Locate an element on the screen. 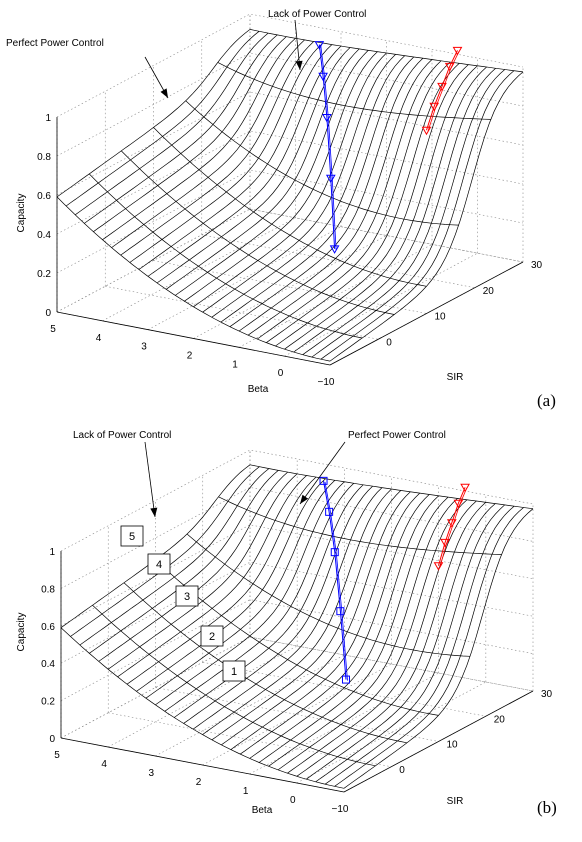  series-line-shadow is located at coordinates (443, 91).